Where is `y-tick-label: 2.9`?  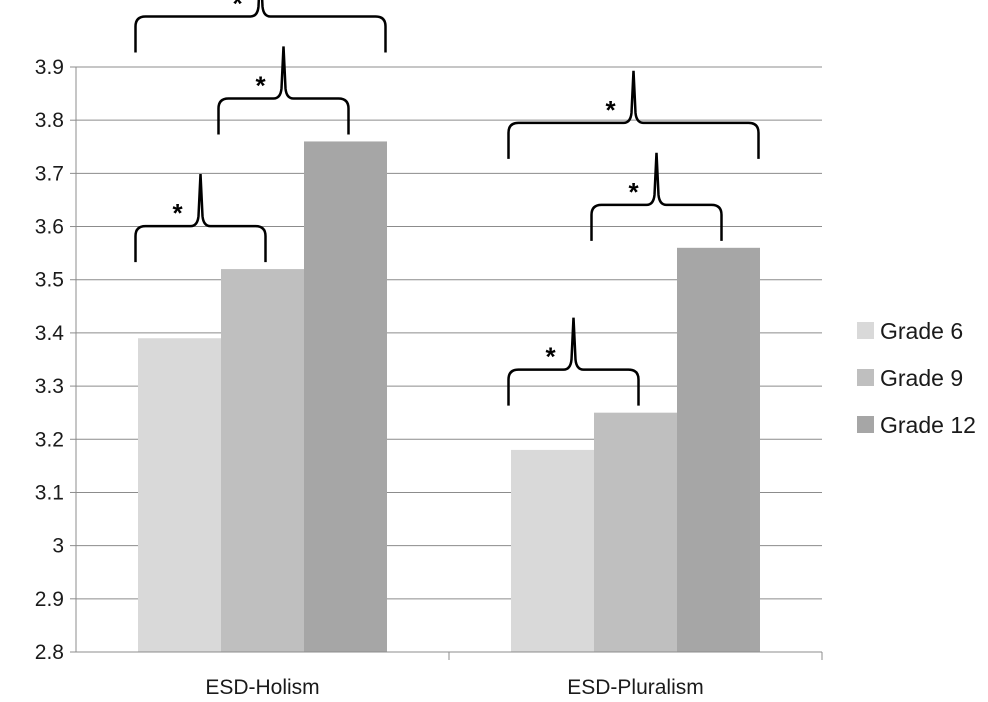 y-tick-label: 2.9 is located at coordinates (49, 599).